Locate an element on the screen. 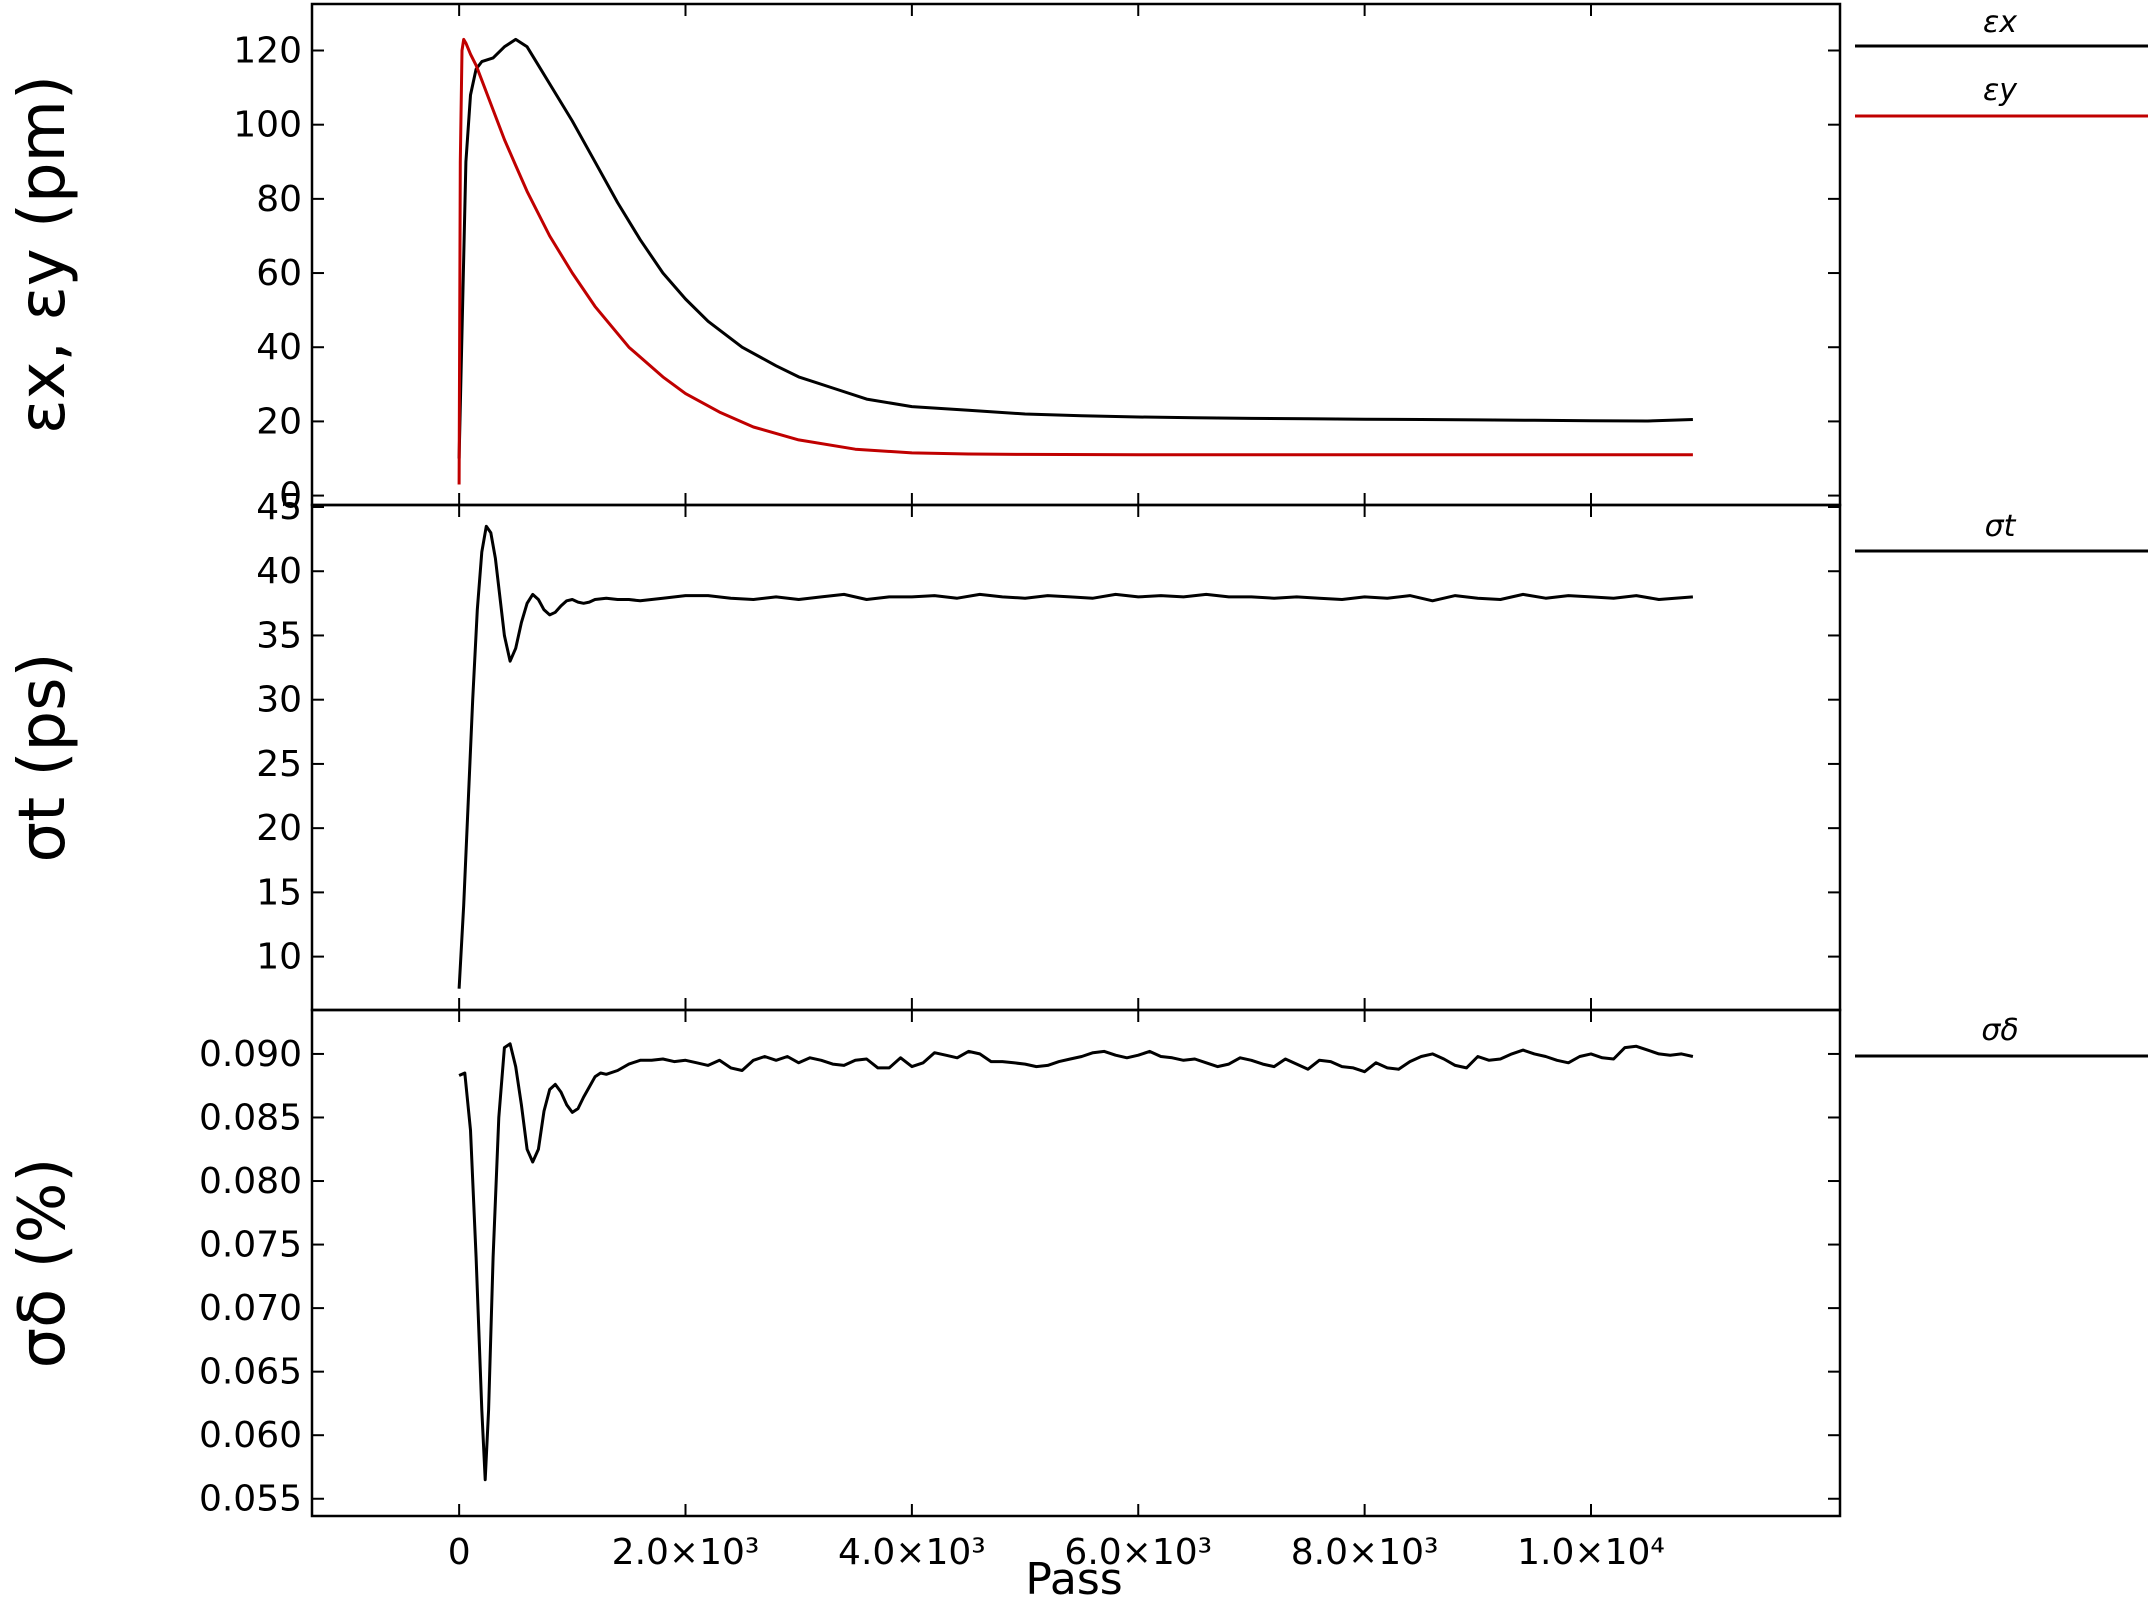  legend-label: εx is located at coordinates (2000, 22).